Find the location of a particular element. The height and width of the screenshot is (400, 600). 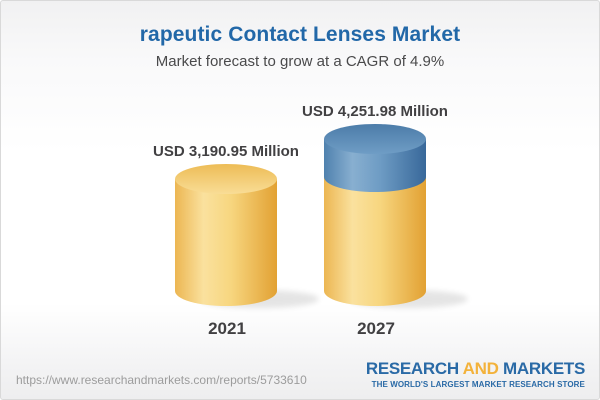

logo-wordmark: RESEARCH AND MARKETS is located at coordinates (475, 368).